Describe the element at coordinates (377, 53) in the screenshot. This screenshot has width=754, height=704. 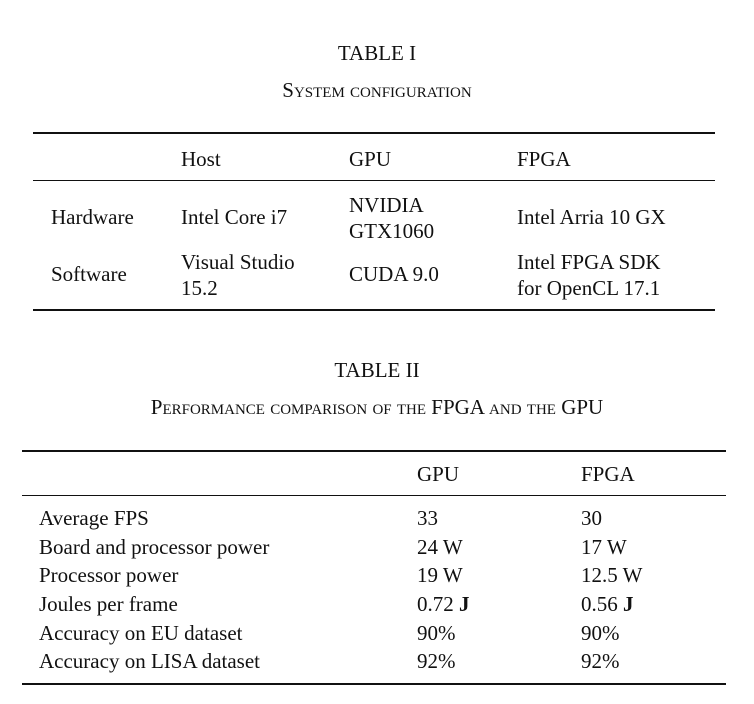
I see `table1-label: TABLE I` at that location.